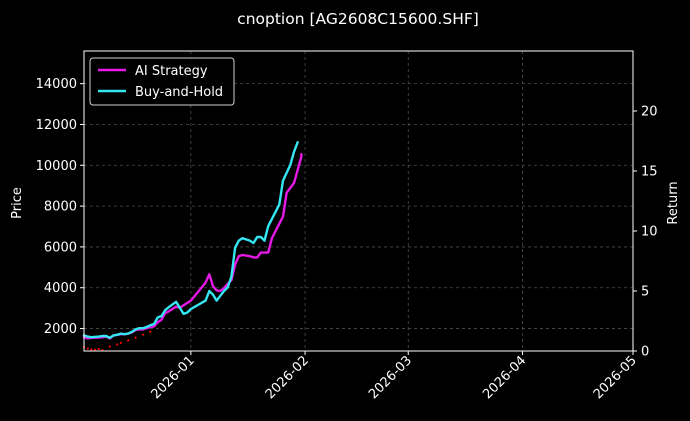  What do you see at coordinates (649, 112) in the screenshot?
I see `y2-tick-label: 20` at bounding box center [649, 112].